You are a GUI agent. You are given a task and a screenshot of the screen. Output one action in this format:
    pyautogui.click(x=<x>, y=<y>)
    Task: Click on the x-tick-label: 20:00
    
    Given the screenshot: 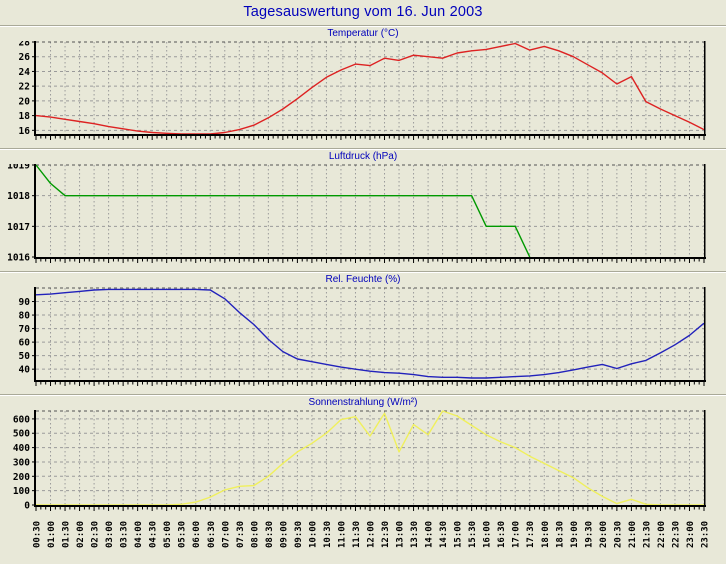 What is the action you would take?
    pyautogui.click(x=604, y=534)
    